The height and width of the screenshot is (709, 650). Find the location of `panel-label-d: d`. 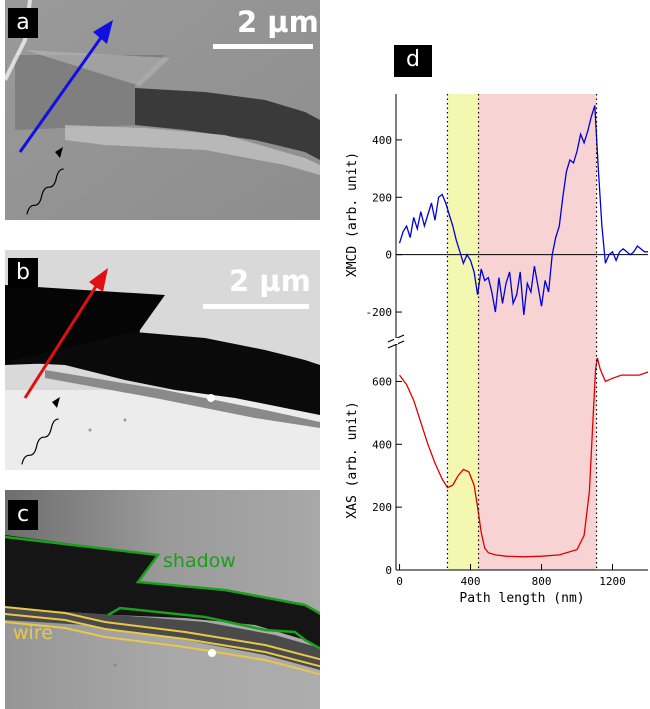

panel-label-d: d is located at coordinates (413, 61).